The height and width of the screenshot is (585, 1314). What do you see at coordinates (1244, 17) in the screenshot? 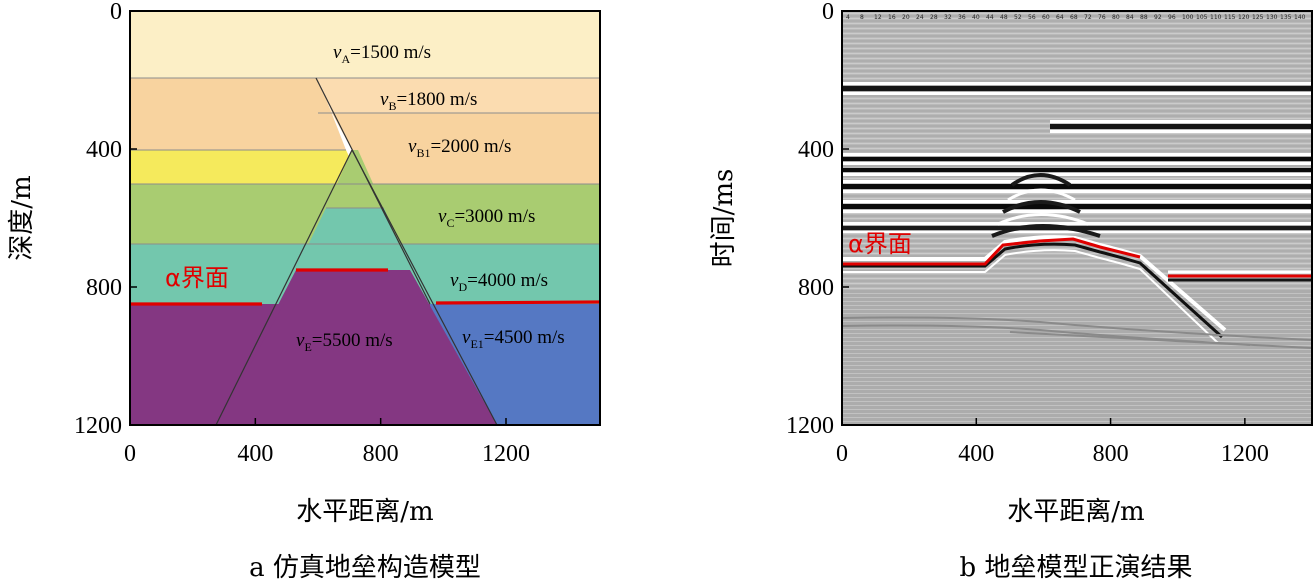
I see `trace-number: 120` at bounding box center [1244, 17].